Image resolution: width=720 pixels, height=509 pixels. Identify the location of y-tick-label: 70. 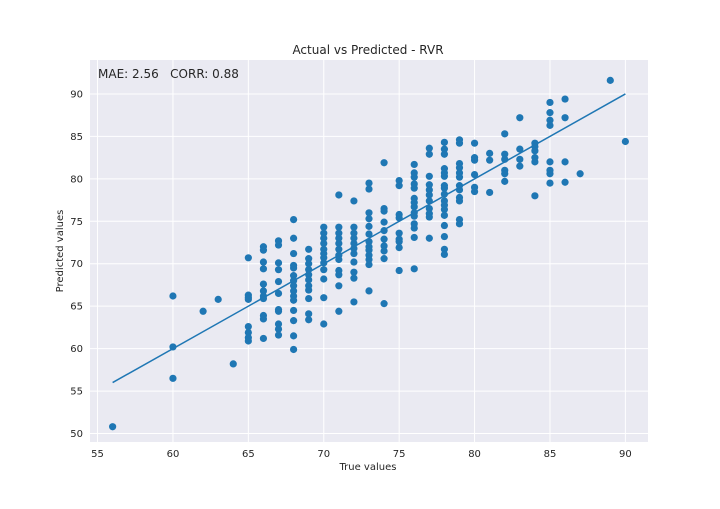
(76, 264).